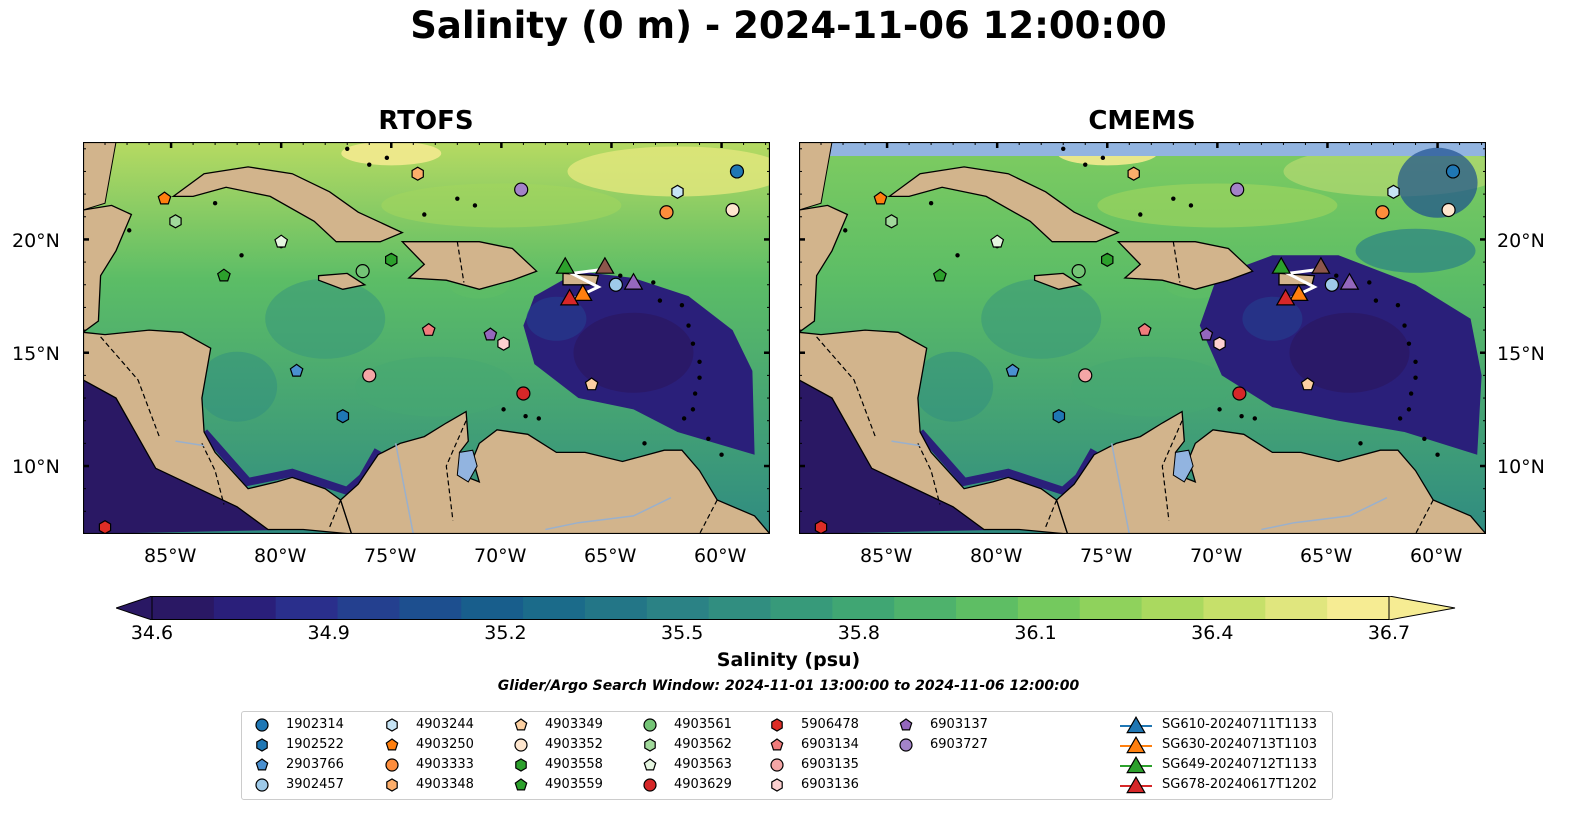 The height and width of the screenshot is (827, 1577). Describe the element at coordinates (574, 784) in the screenshot. I see `legend-label: 4903559` at that location.